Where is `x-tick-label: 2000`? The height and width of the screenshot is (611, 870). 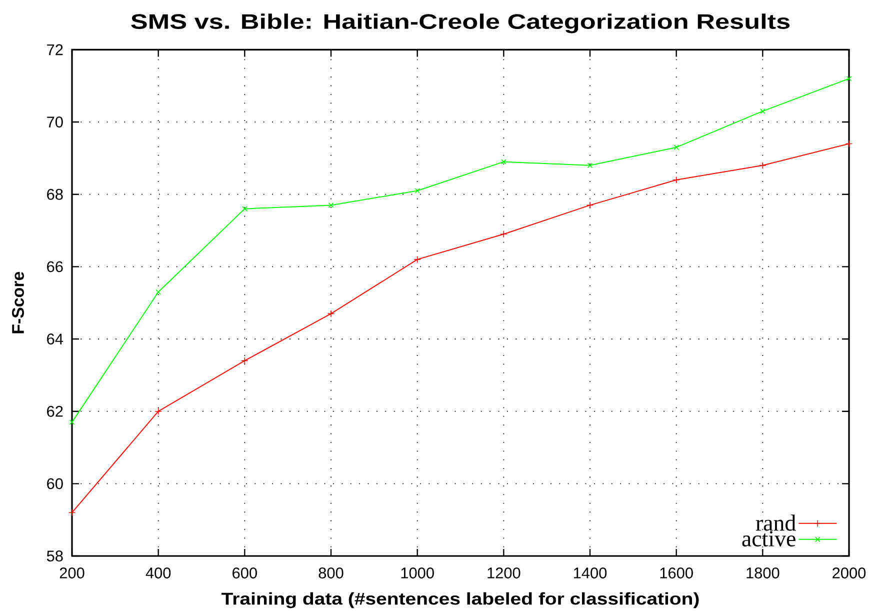
x-tick-label: 2000 is located at coordinates (849, 573).